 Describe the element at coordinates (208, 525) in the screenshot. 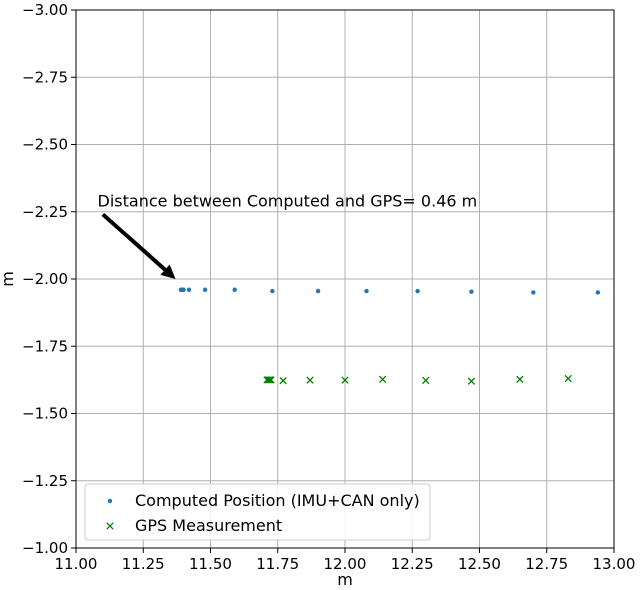

I see `legend-label-1: GPS Measurement` at that location.